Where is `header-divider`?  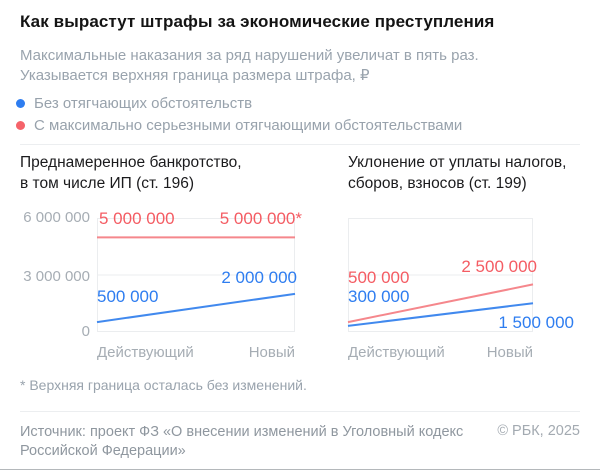 header-divider is located at coordinates (300, 144).